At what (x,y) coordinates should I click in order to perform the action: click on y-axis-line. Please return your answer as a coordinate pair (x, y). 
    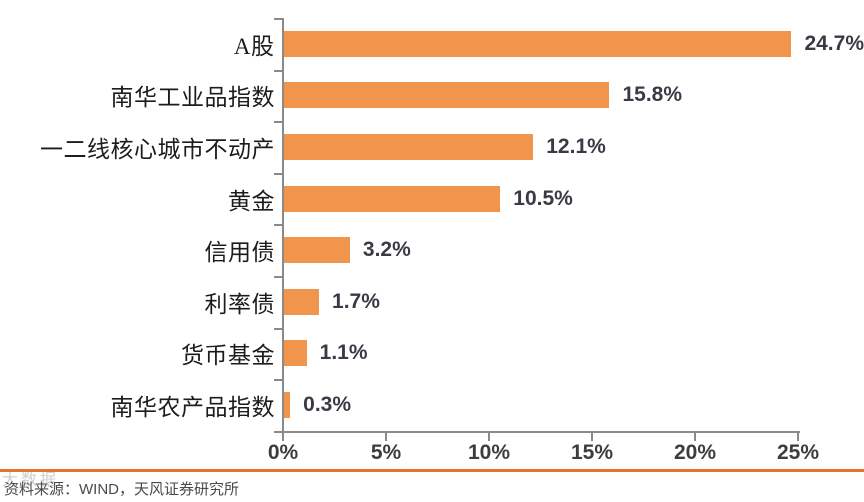
    Looking at the image, I should click on (283, 225).